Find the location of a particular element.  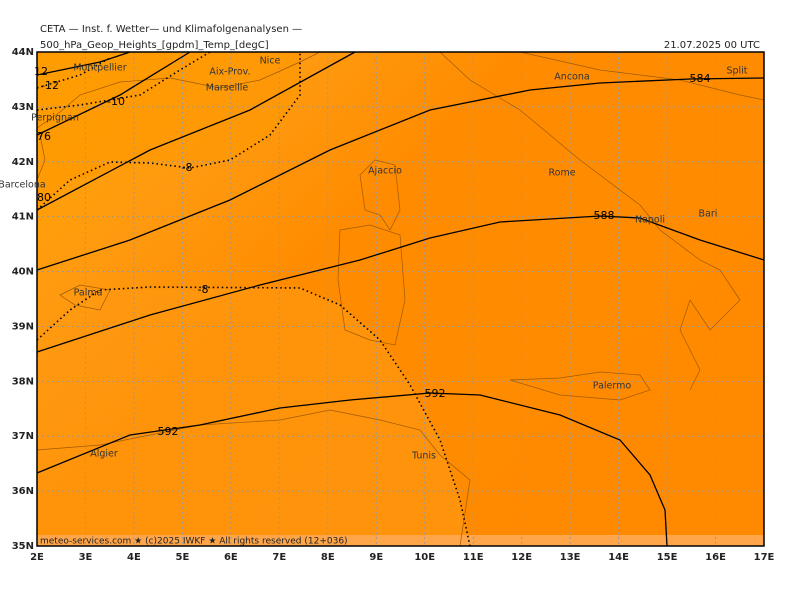

lon-tick-label: 7E is located at coordinates (279, 557).